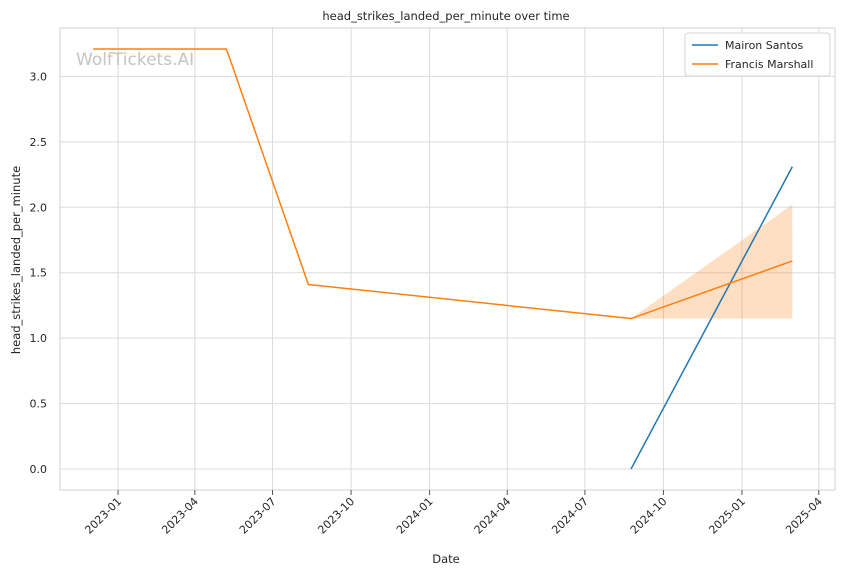  I want to click on x-axis-label: Date, so click(446, 559).